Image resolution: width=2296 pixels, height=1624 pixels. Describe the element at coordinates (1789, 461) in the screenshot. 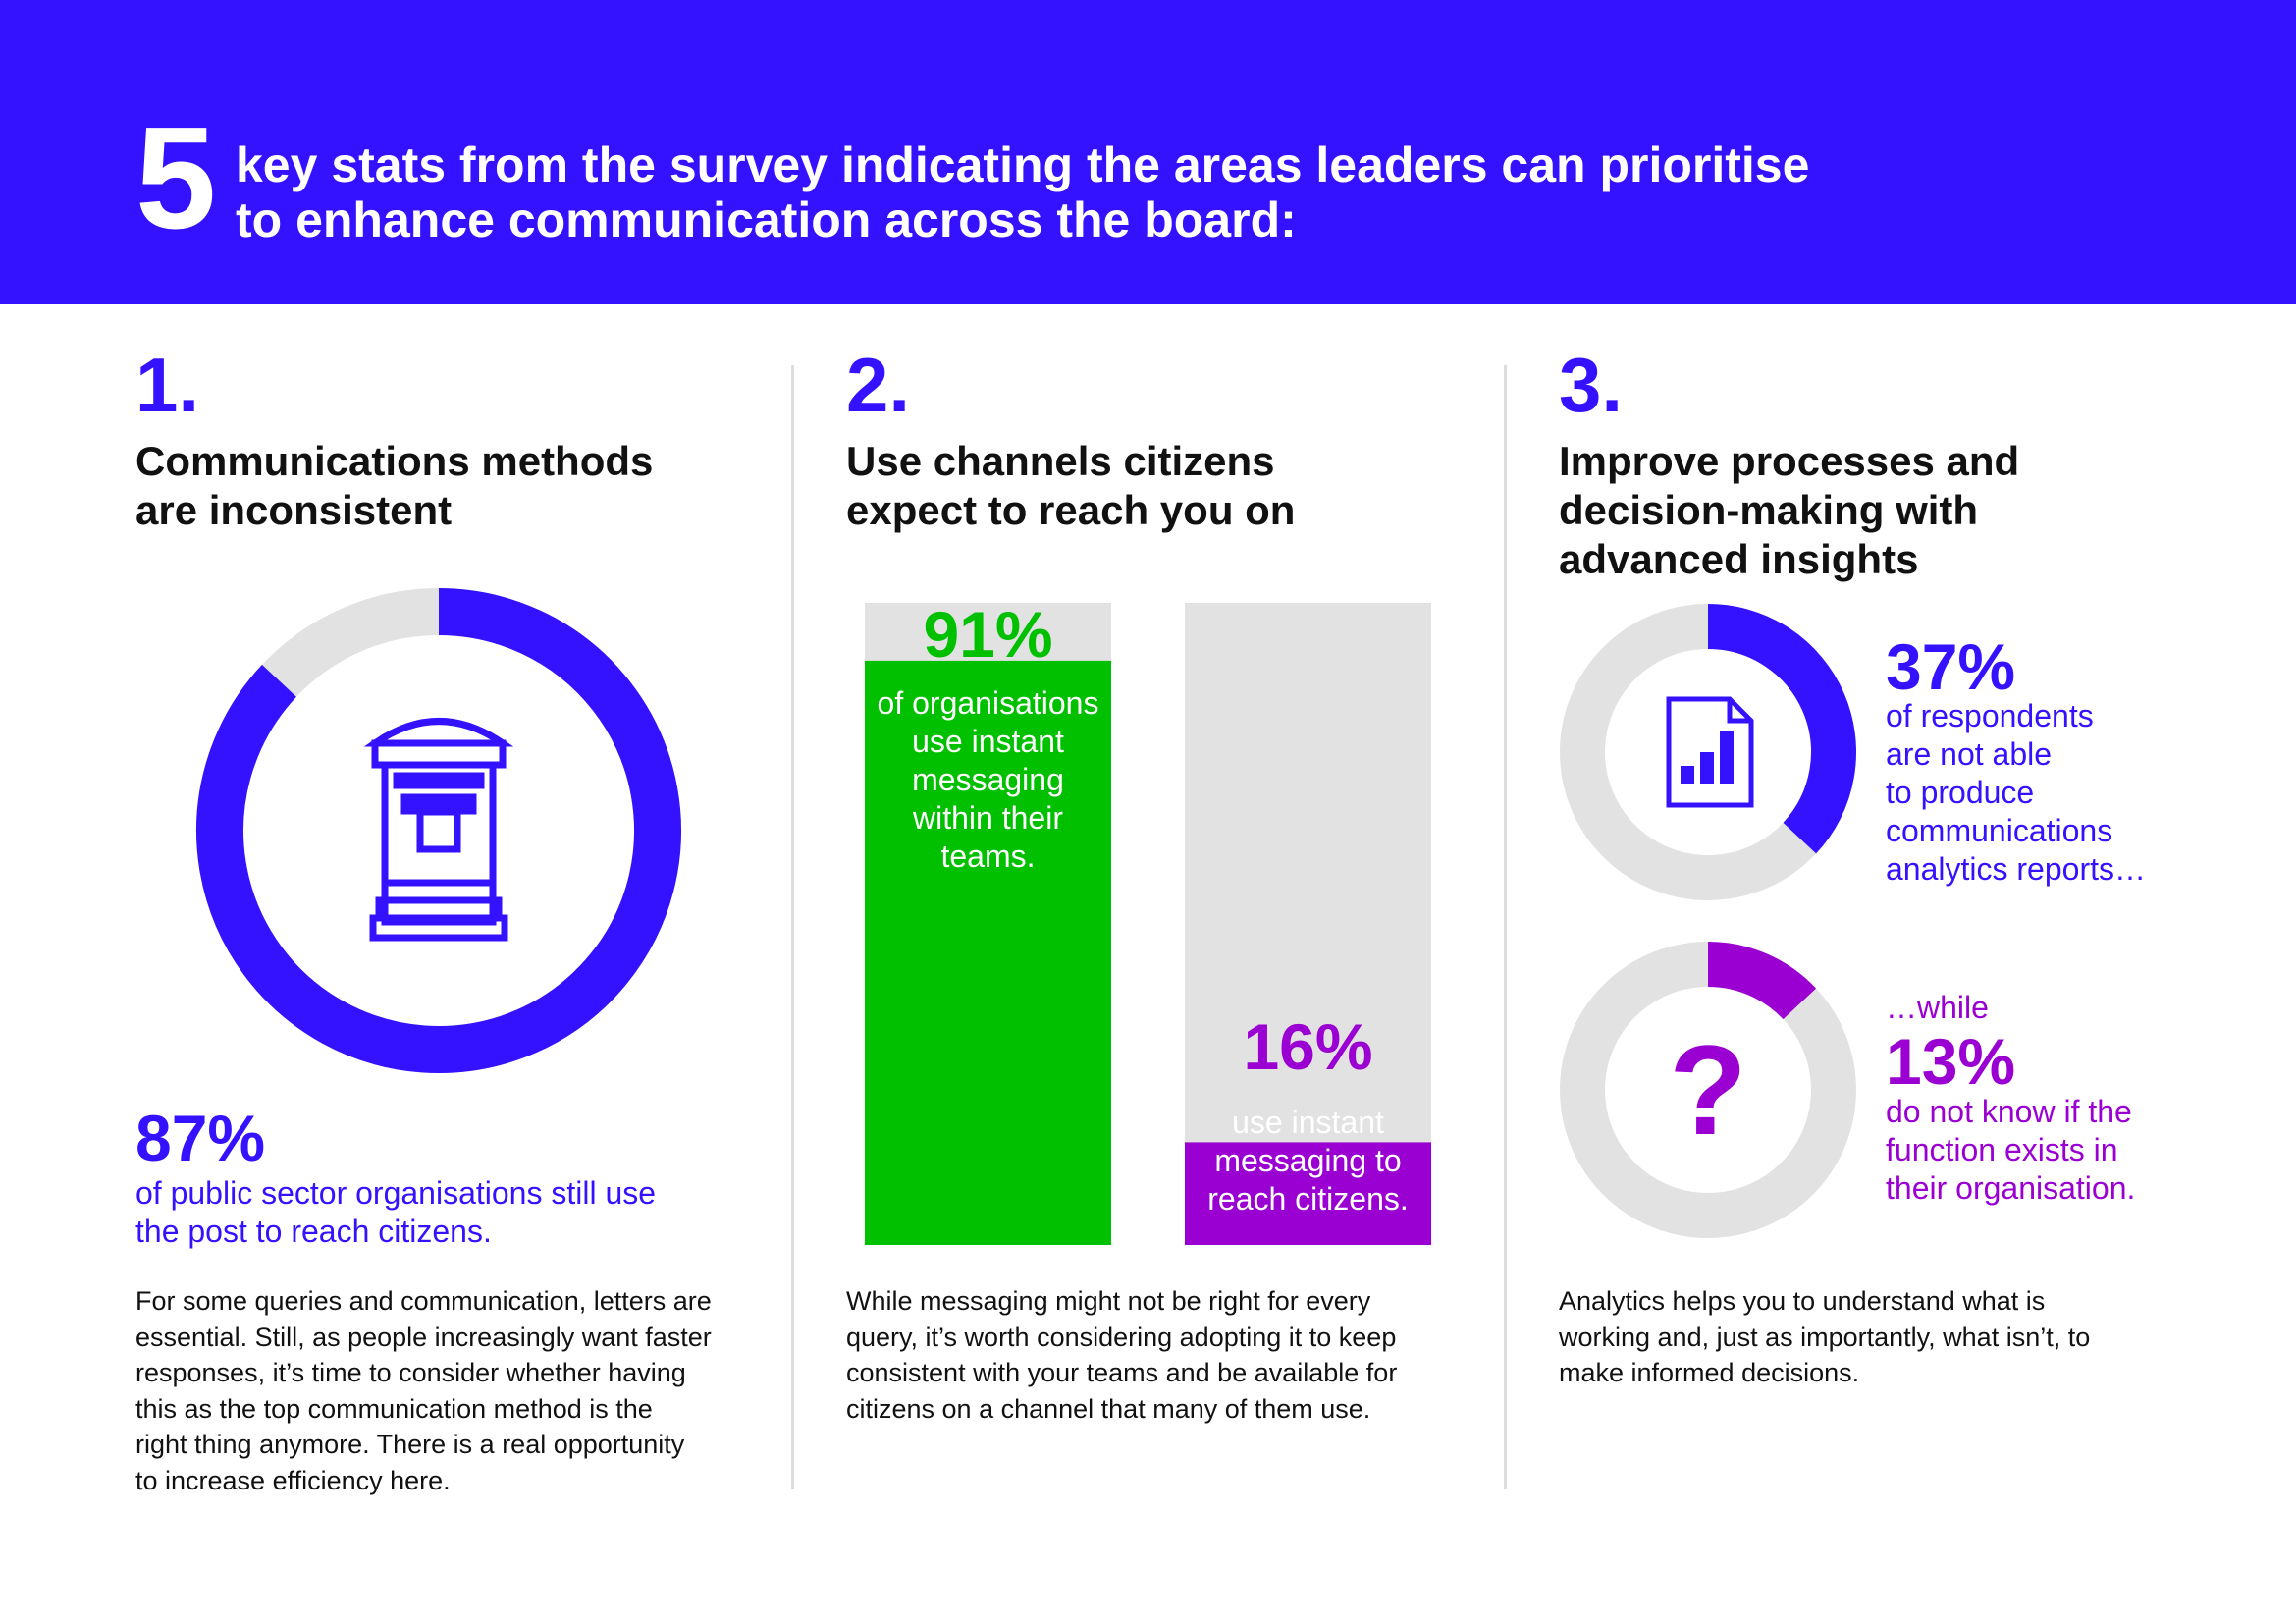

I see `heading-line: Improve processes and` at that location.